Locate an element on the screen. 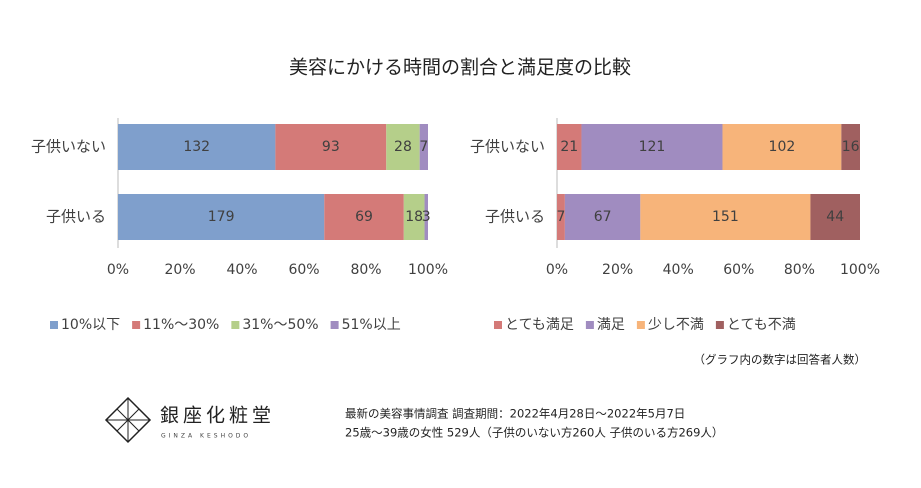  value-label: 28 is located at coordinates (403, 147).